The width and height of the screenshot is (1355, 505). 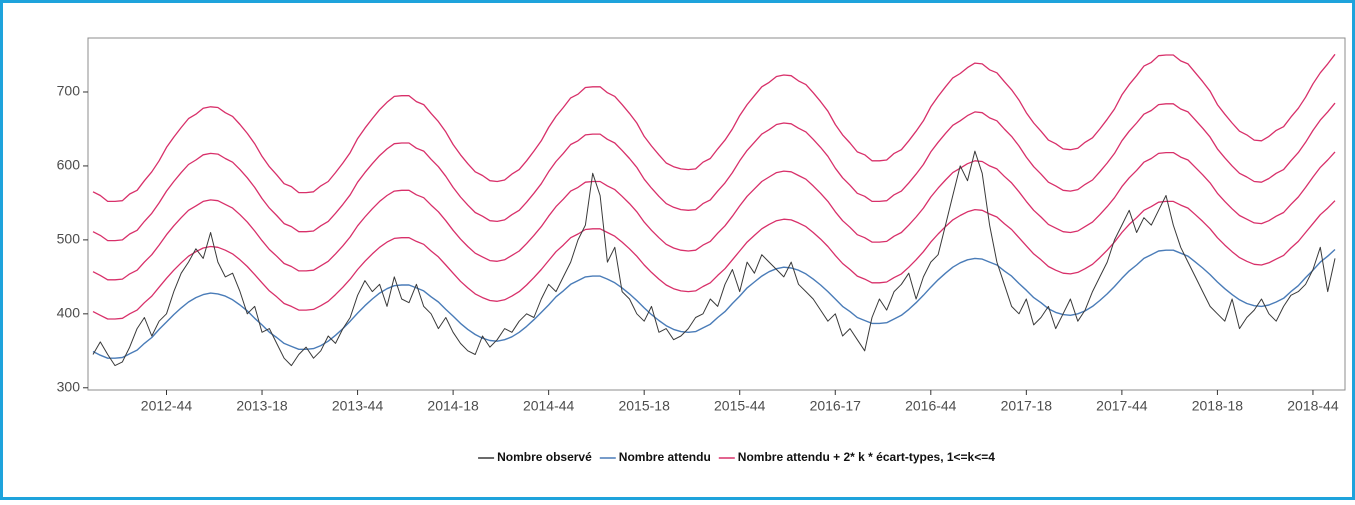 What do you see at coordinates (931, 406) in the screenshot?
I see `x-tick-label: 2016-44` at bounding box center [931, 406].